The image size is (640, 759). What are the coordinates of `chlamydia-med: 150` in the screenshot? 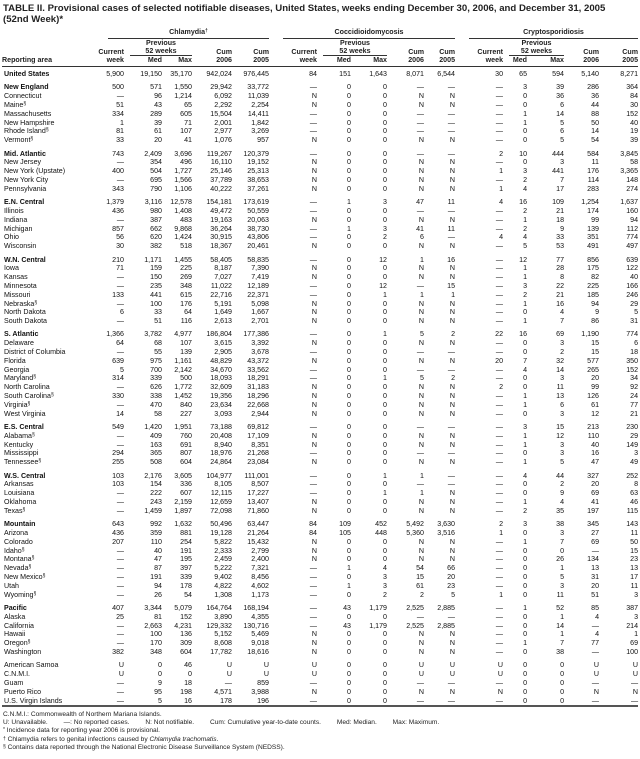 It's located at (156, 277).